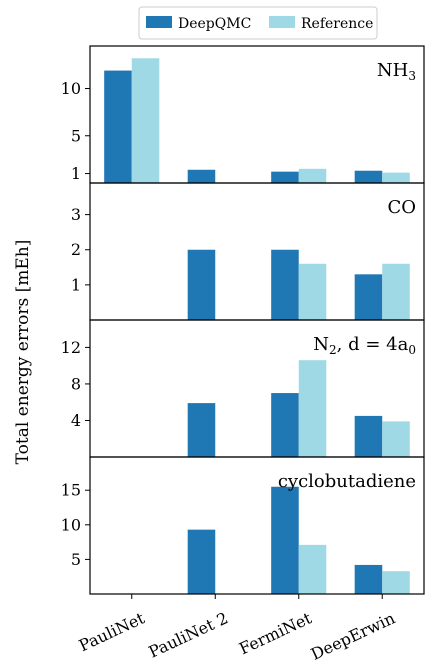  I want to click on bar-reference-paulinet, so click(145, 120).